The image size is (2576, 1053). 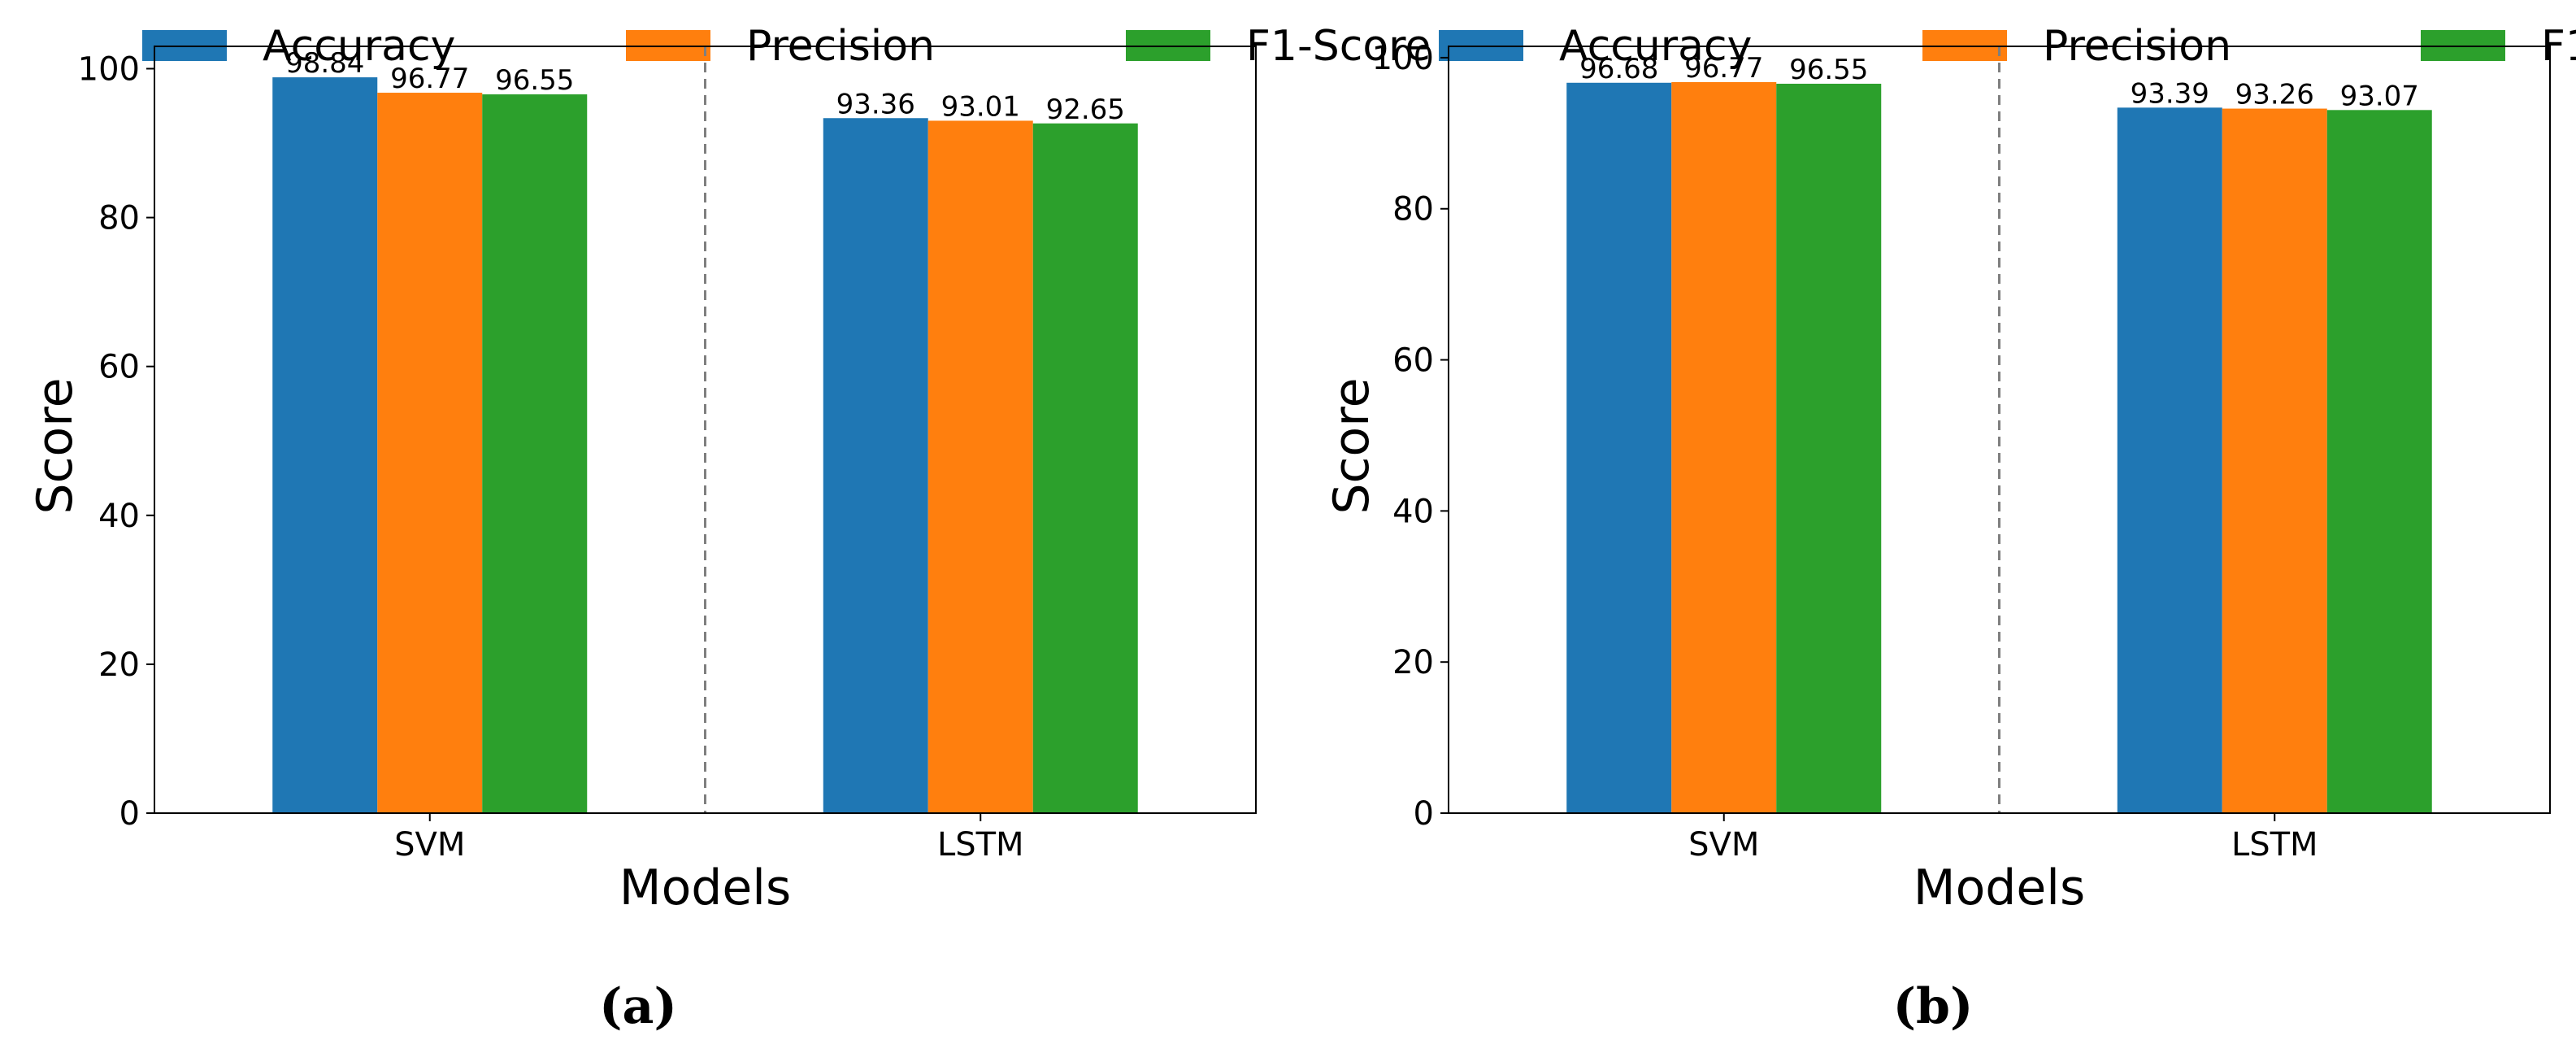 What do you see at coordinates (429, 79) in the screenshot?
I see `panel-a-value-label: 96.77` at bounding box center [429, 79].